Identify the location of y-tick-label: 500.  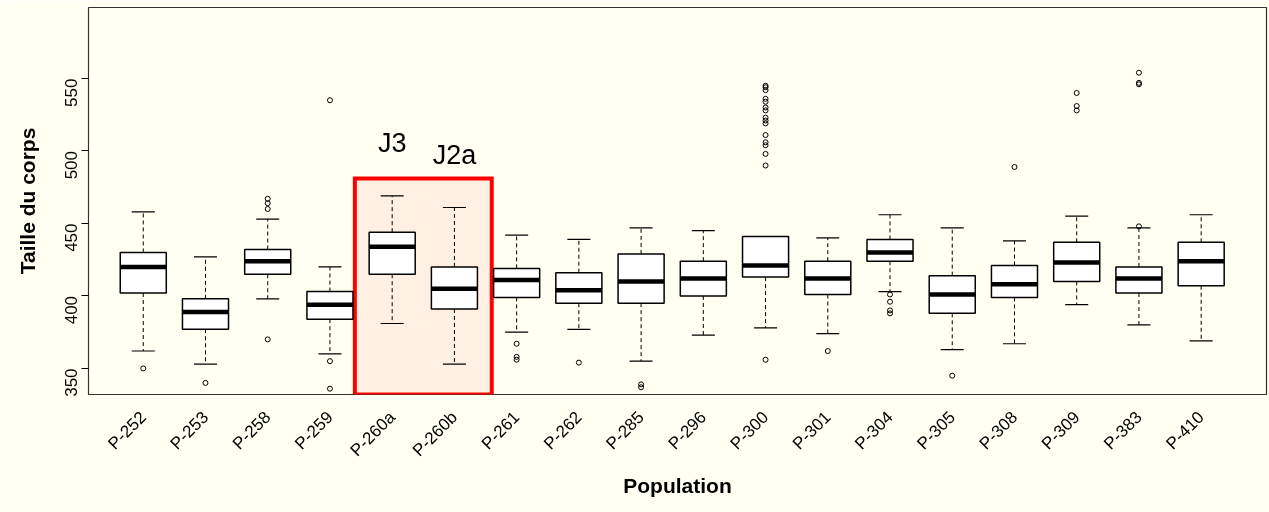
(72, 165).